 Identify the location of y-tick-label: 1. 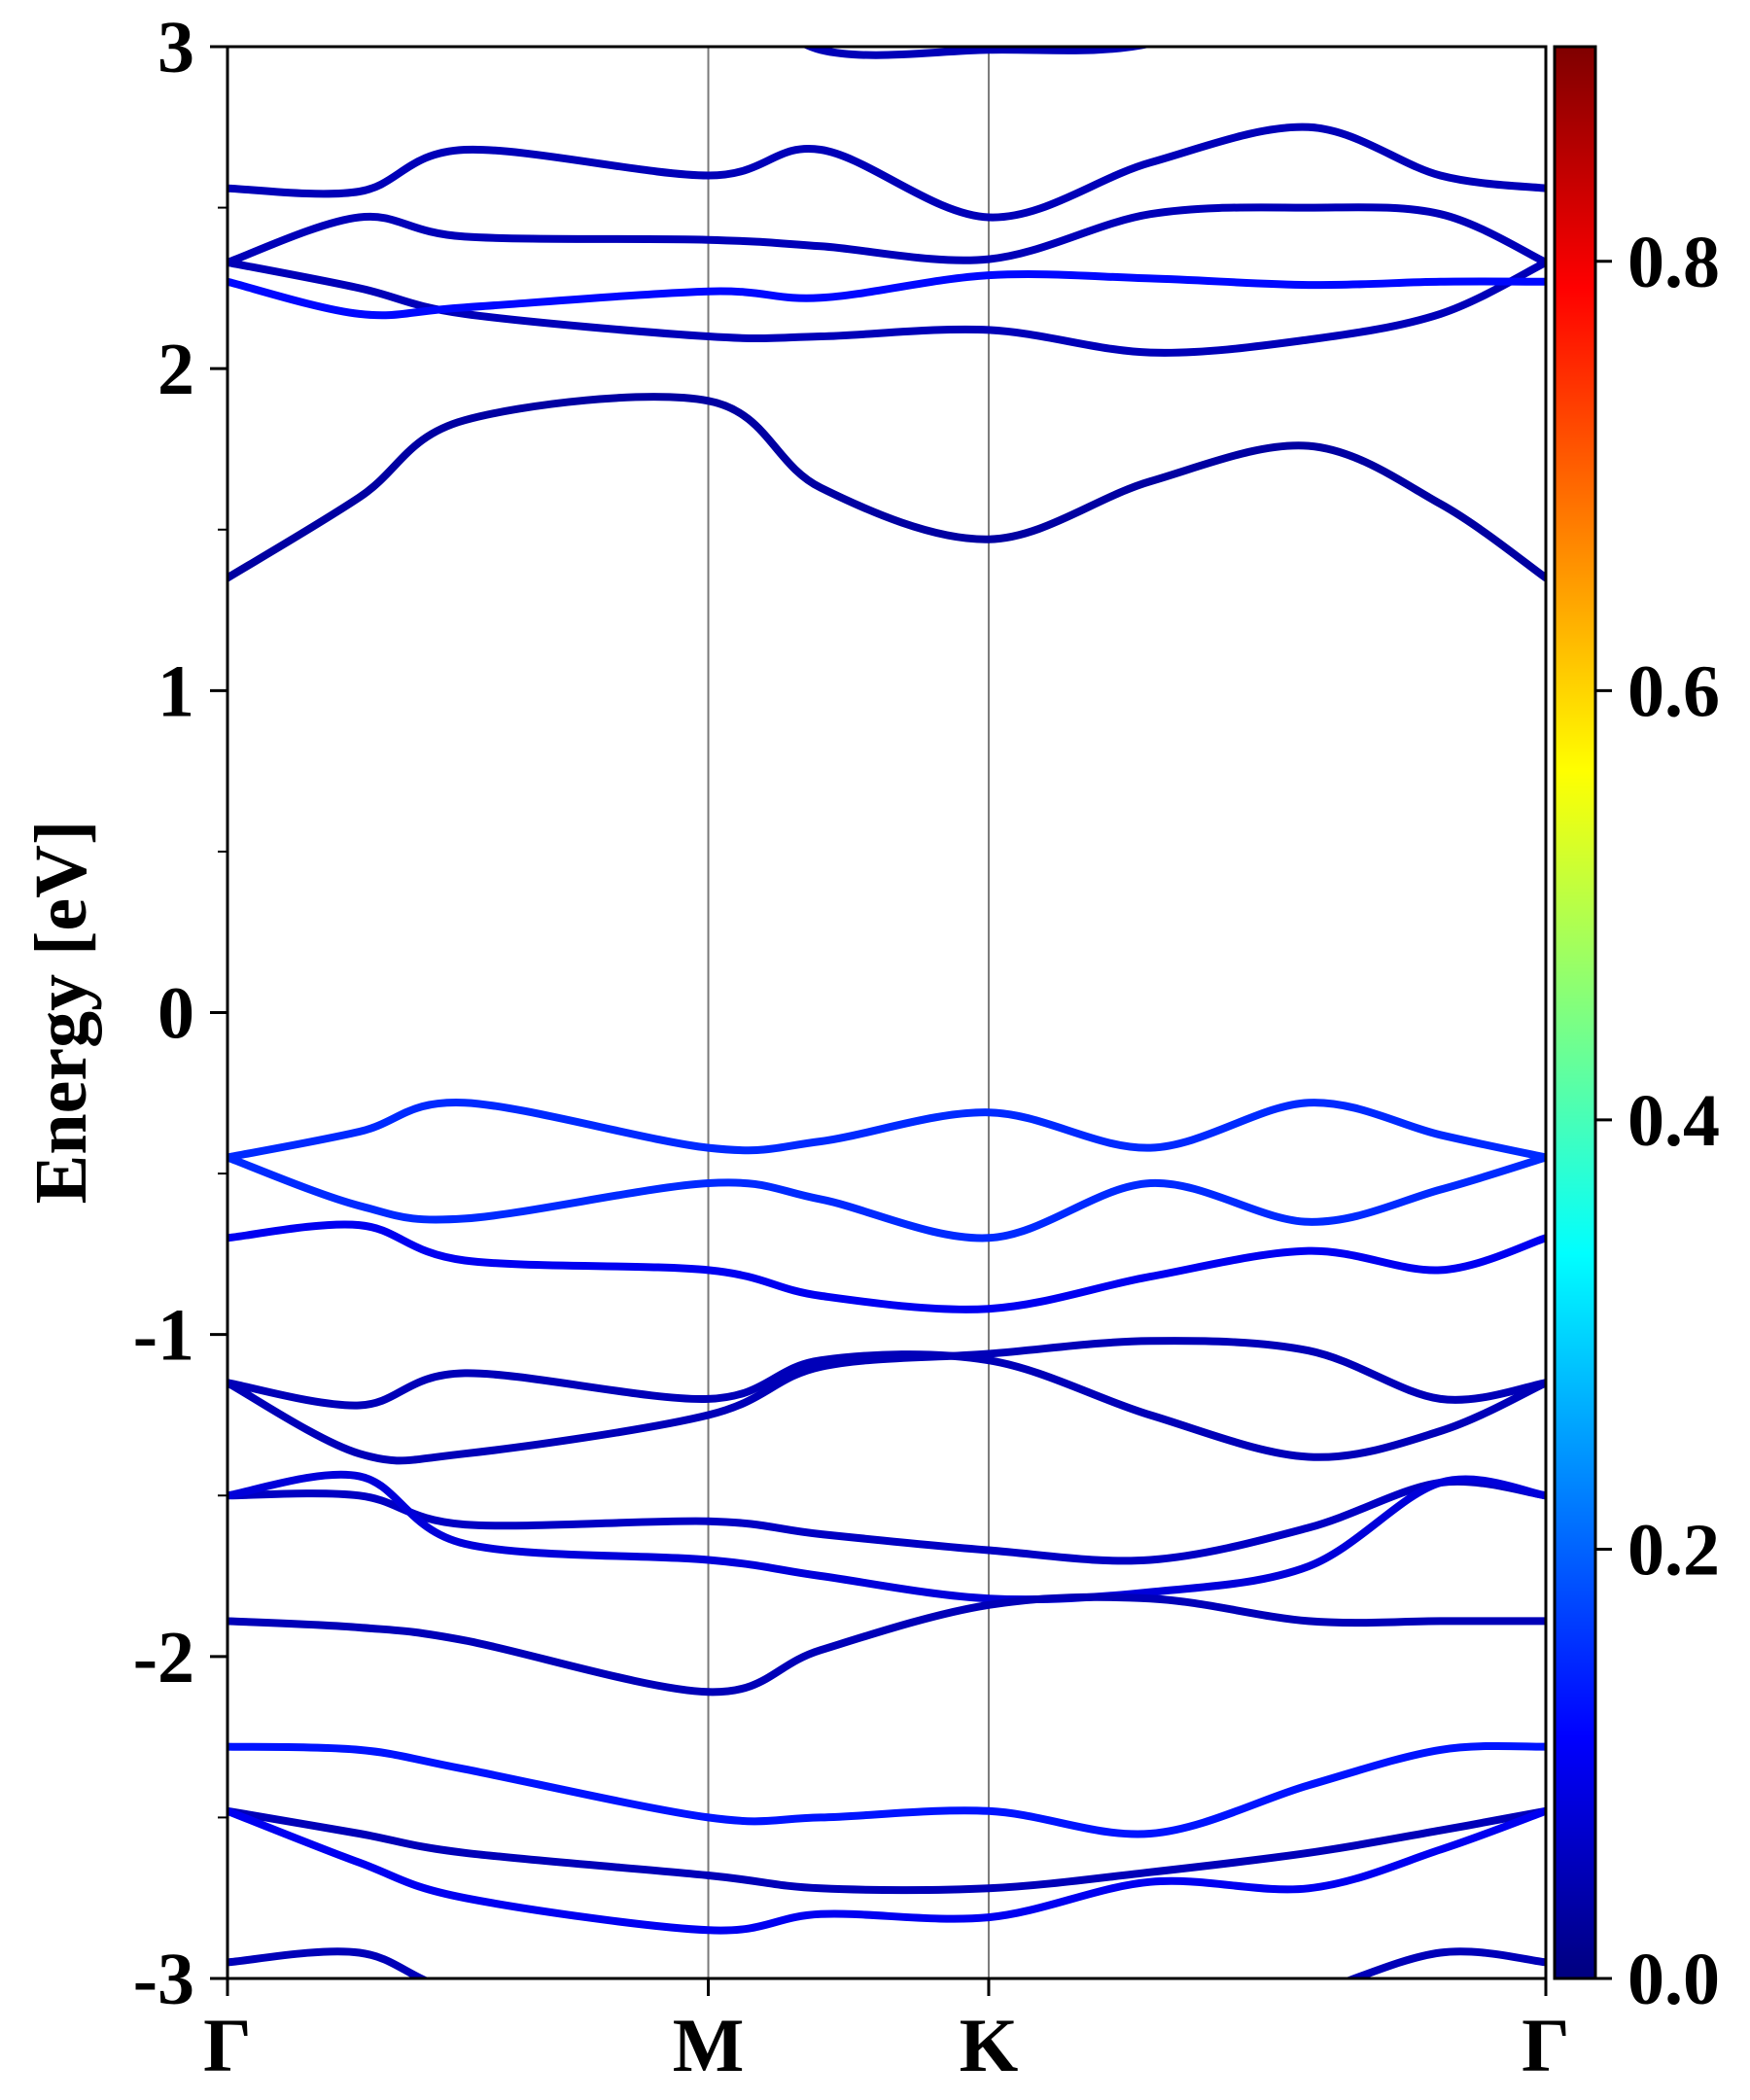
(176, 691).